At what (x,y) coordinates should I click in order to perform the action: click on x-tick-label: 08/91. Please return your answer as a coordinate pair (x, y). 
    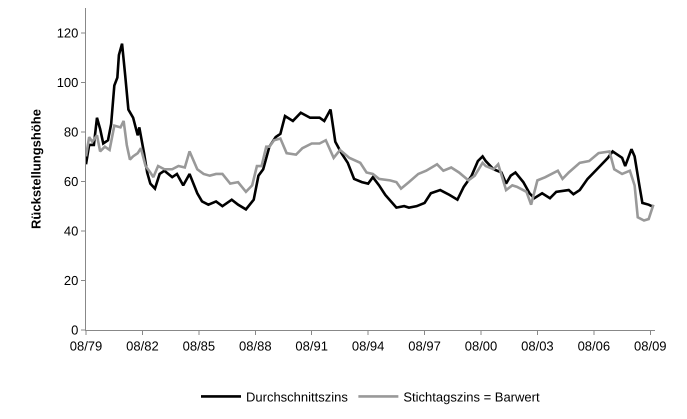
    Looking at the image, I should click on (311, 346).